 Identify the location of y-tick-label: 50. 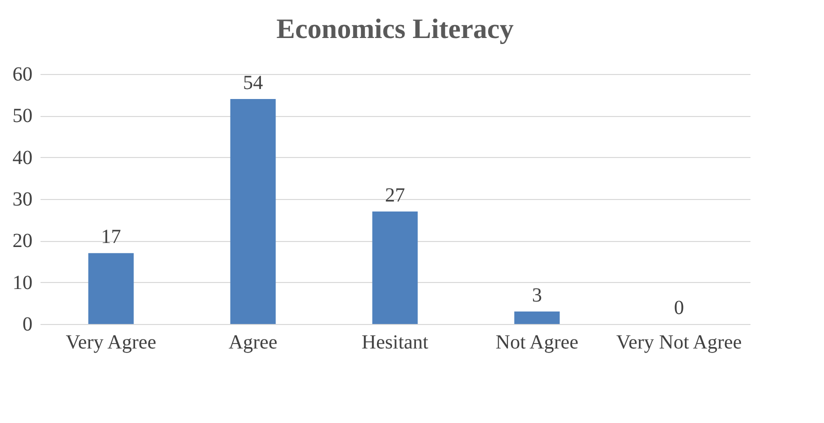
(22, 116).